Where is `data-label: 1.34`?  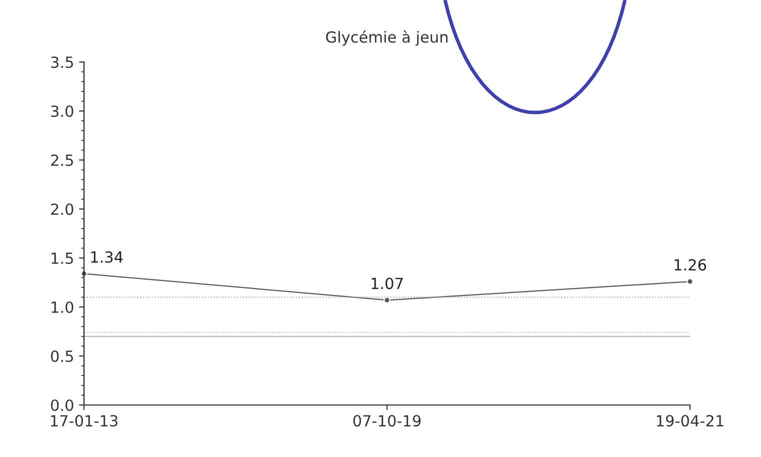
data-label: 1.34 is located at coordinates (107, 257).